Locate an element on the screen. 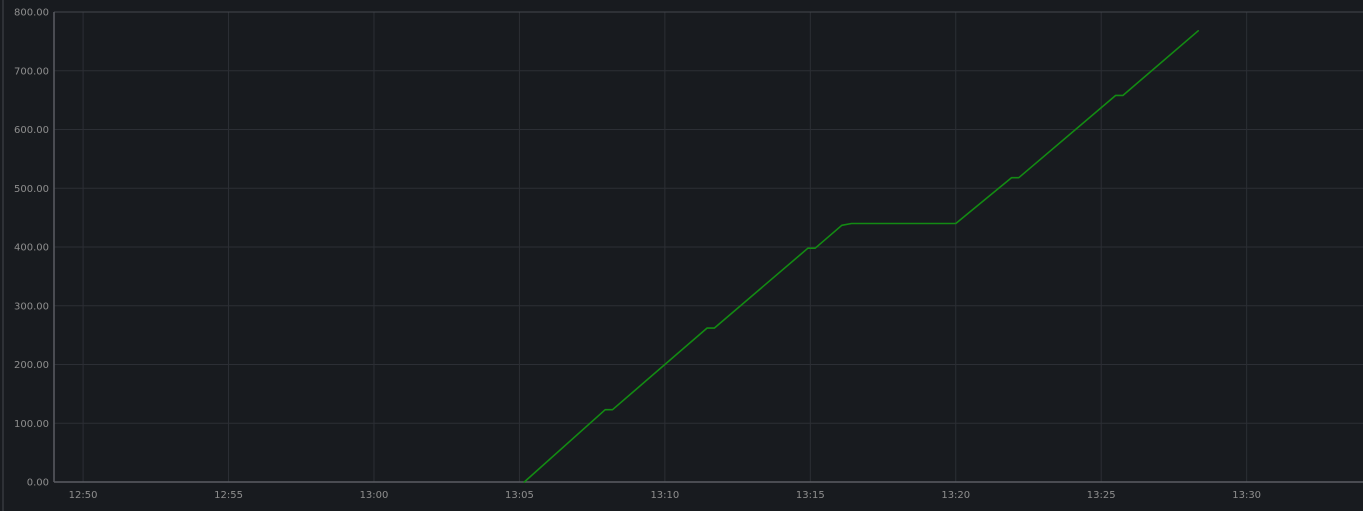 The width and height of the screenshot is (1363, 511). y-tick-label: 100.00 is located at coordinates (31, 424).